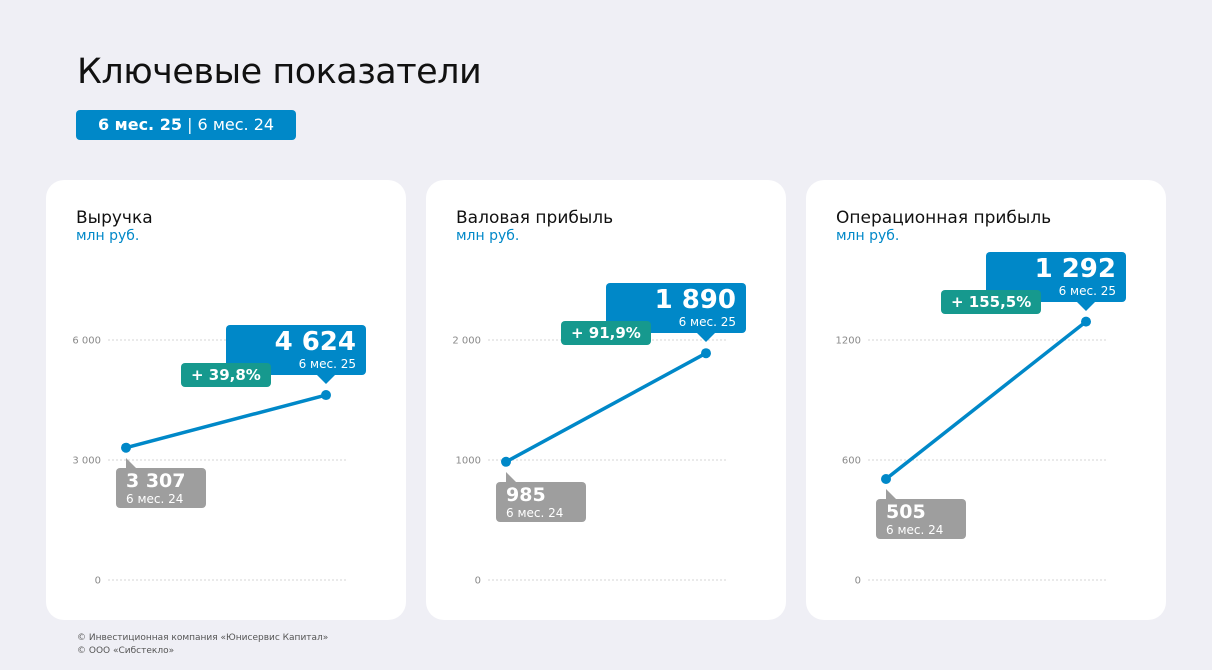  I want to click on chart-title: Операционная прибыль, so click(944, 218).